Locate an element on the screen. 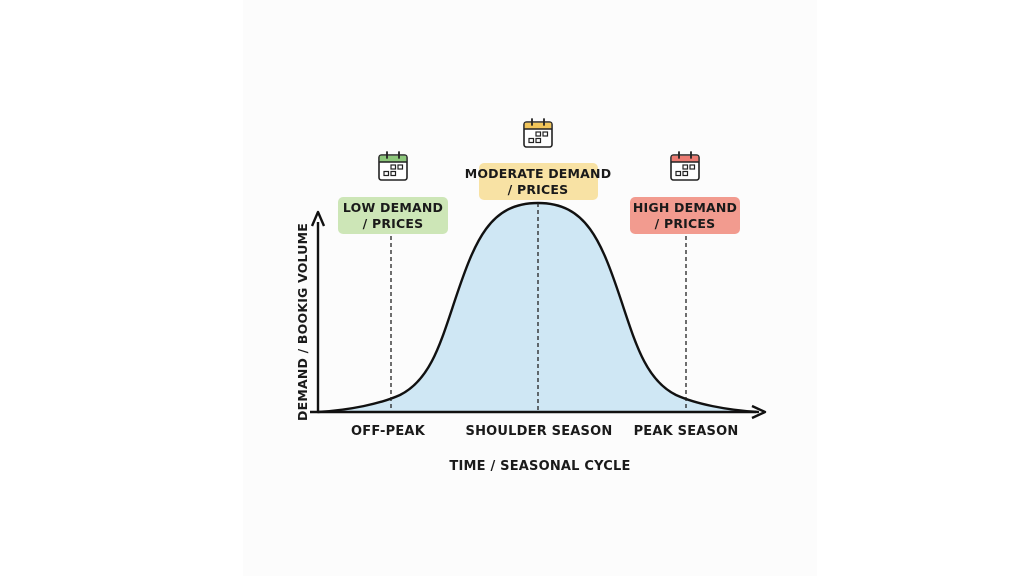 Image resolution: width=1024 pixels, height=576 pixels. high-demand-line2: / PRICES is located at coordinates (685, 223).